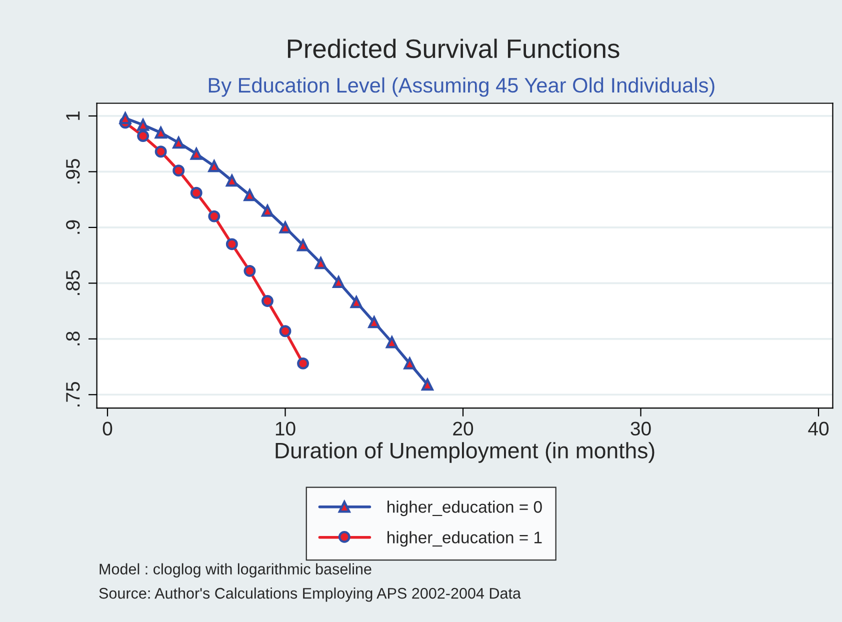 This screenshot has width=842, height=622. Describe the element at coordinates (73, 116) in the screenshot. I see `y-tick-label: 1` at that location.